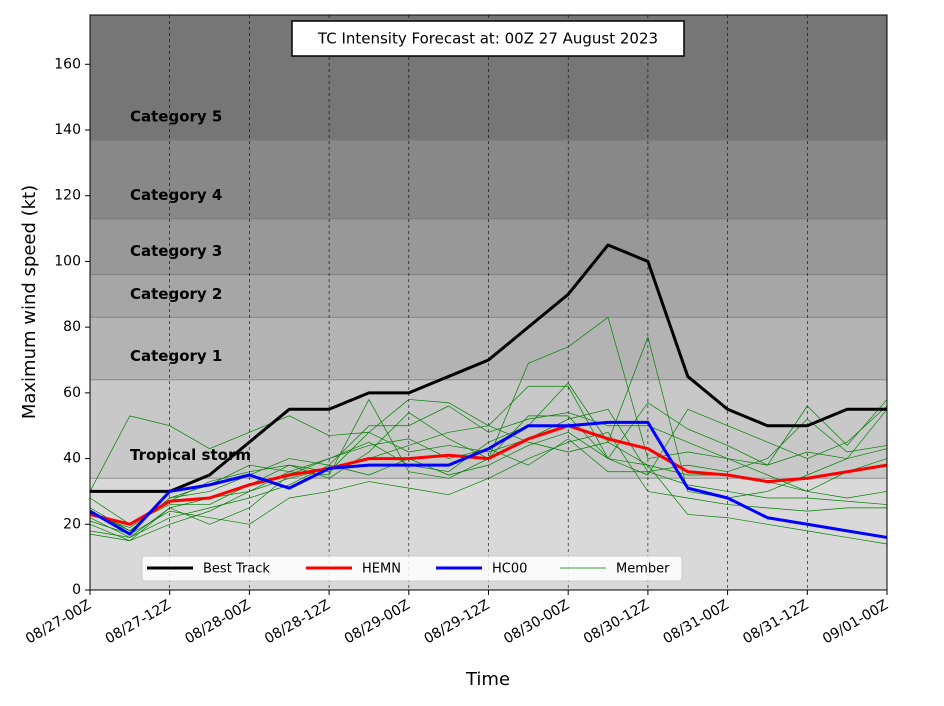  I want to click on x-tick-label: 08/29-00Z, so click(377, 622).